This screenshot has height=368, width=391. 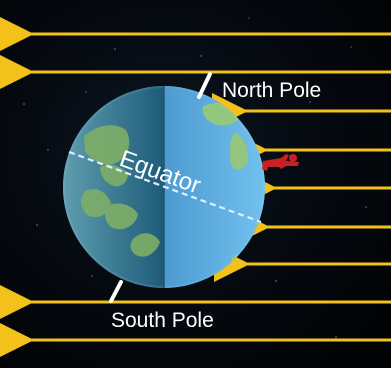 What do you see at coordinates (271, 90) in the screenshot?
I see `north-pole-label: North Pole` at bounding box center [271, 90].